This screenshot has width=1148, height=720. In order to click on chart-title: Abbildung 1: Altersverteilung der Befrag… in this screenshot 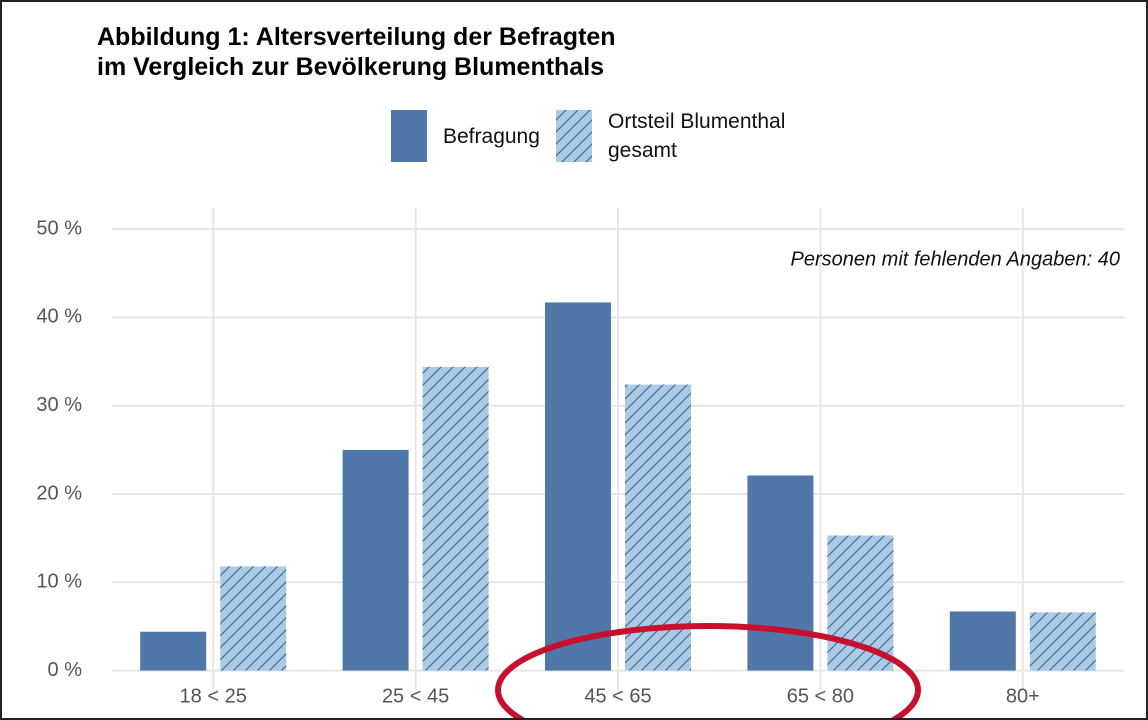, I will do `click(356, 52)`.